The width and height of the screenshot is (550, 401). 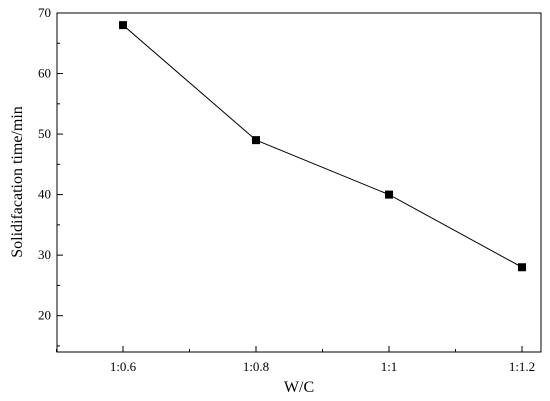 I want to click on y-tick-label: 40, so click(x=44, y=194).